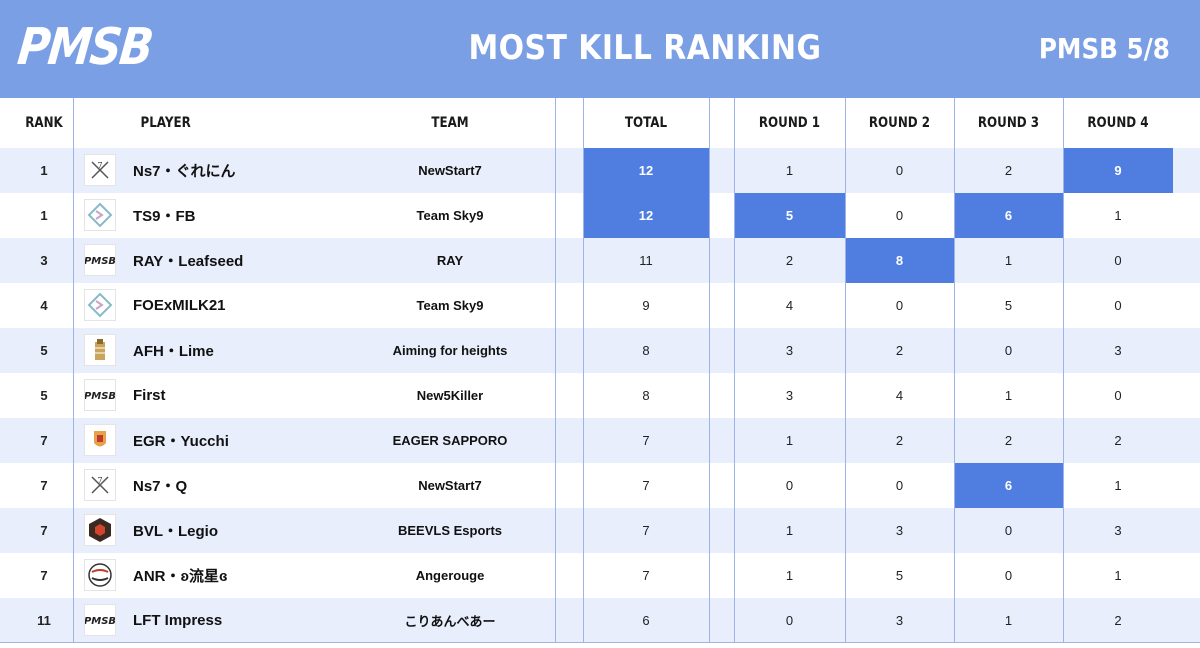  Describe the element at coordinates (450, 440) in the screenshot. I see `team-name: EAGER SAPPORO` at that location.